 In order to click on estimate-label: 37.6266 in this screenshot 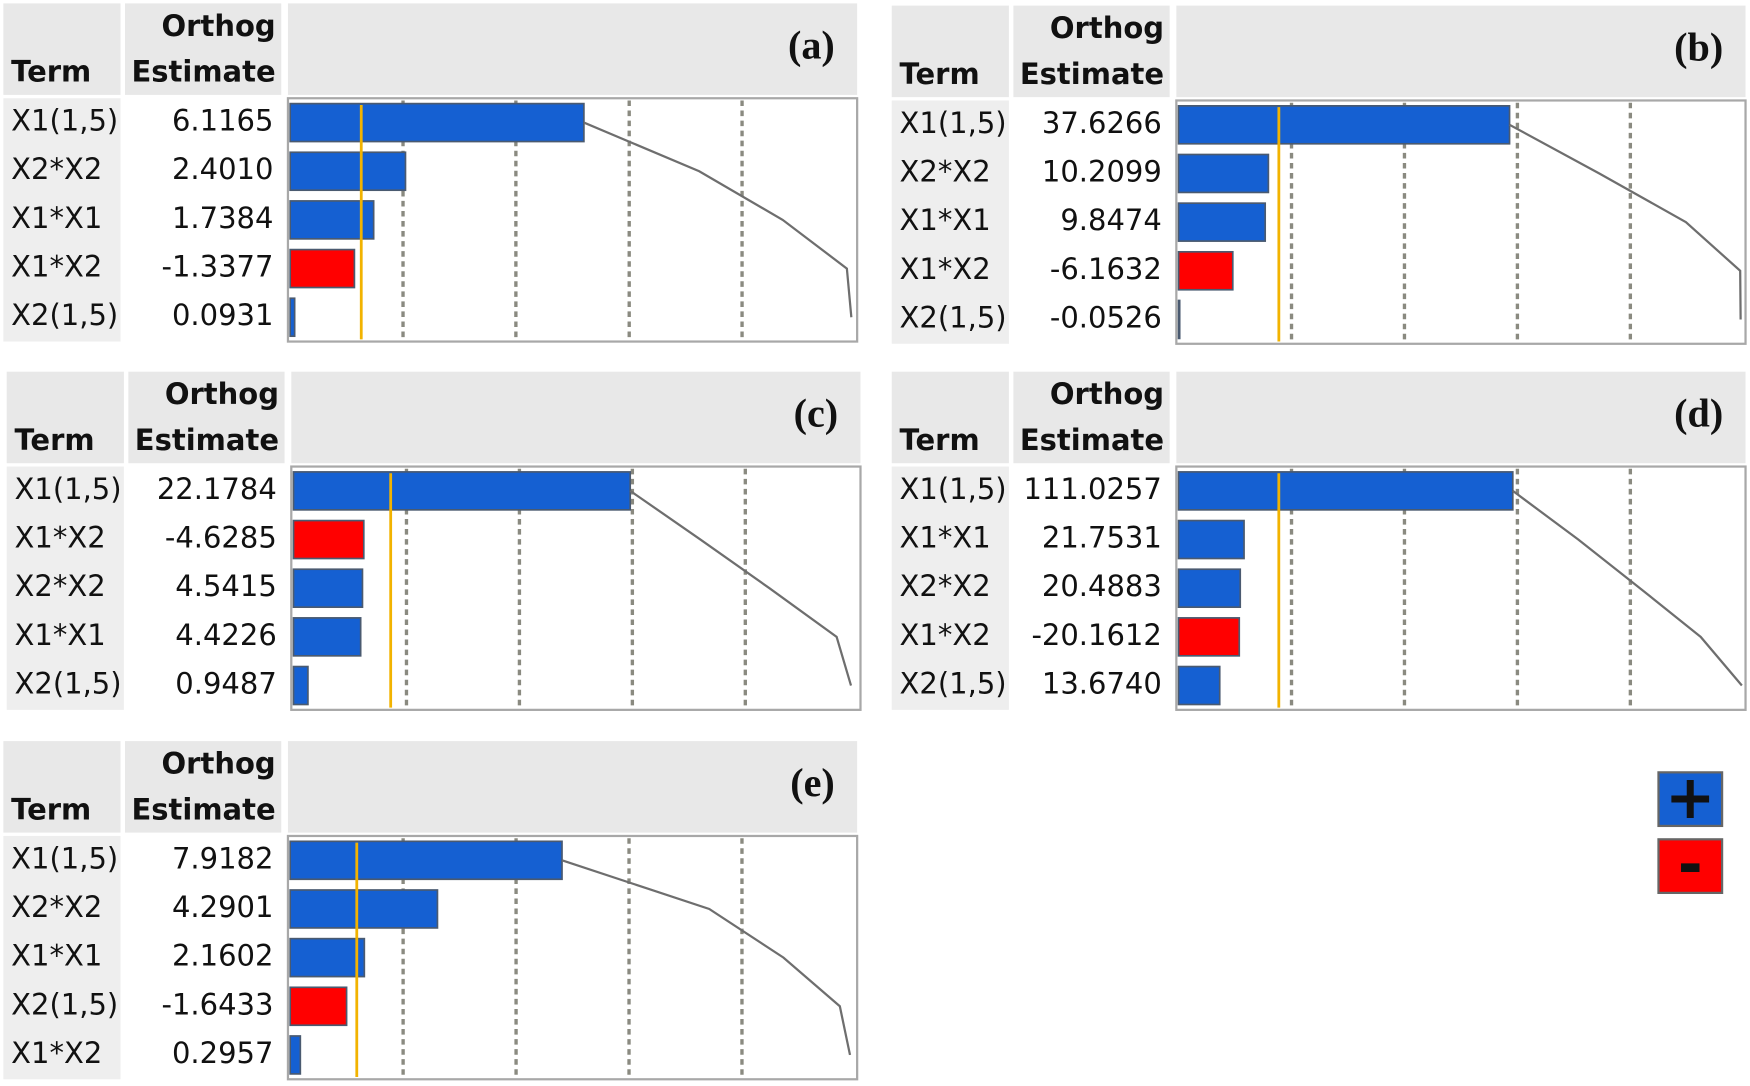, I will do `click(1102, 123)`.